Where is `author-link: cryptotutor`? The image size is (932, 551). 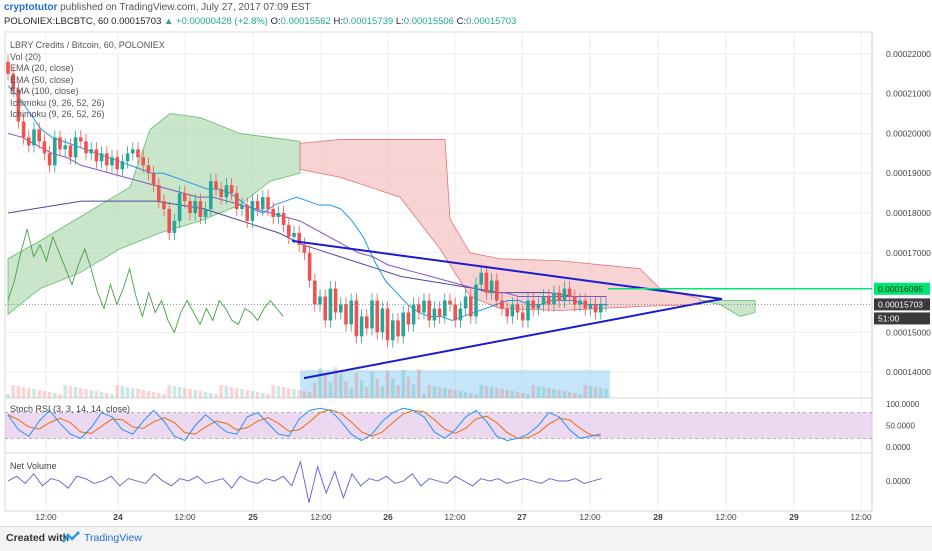
author-link: cryptotutor is located at coordinates (31, 7).